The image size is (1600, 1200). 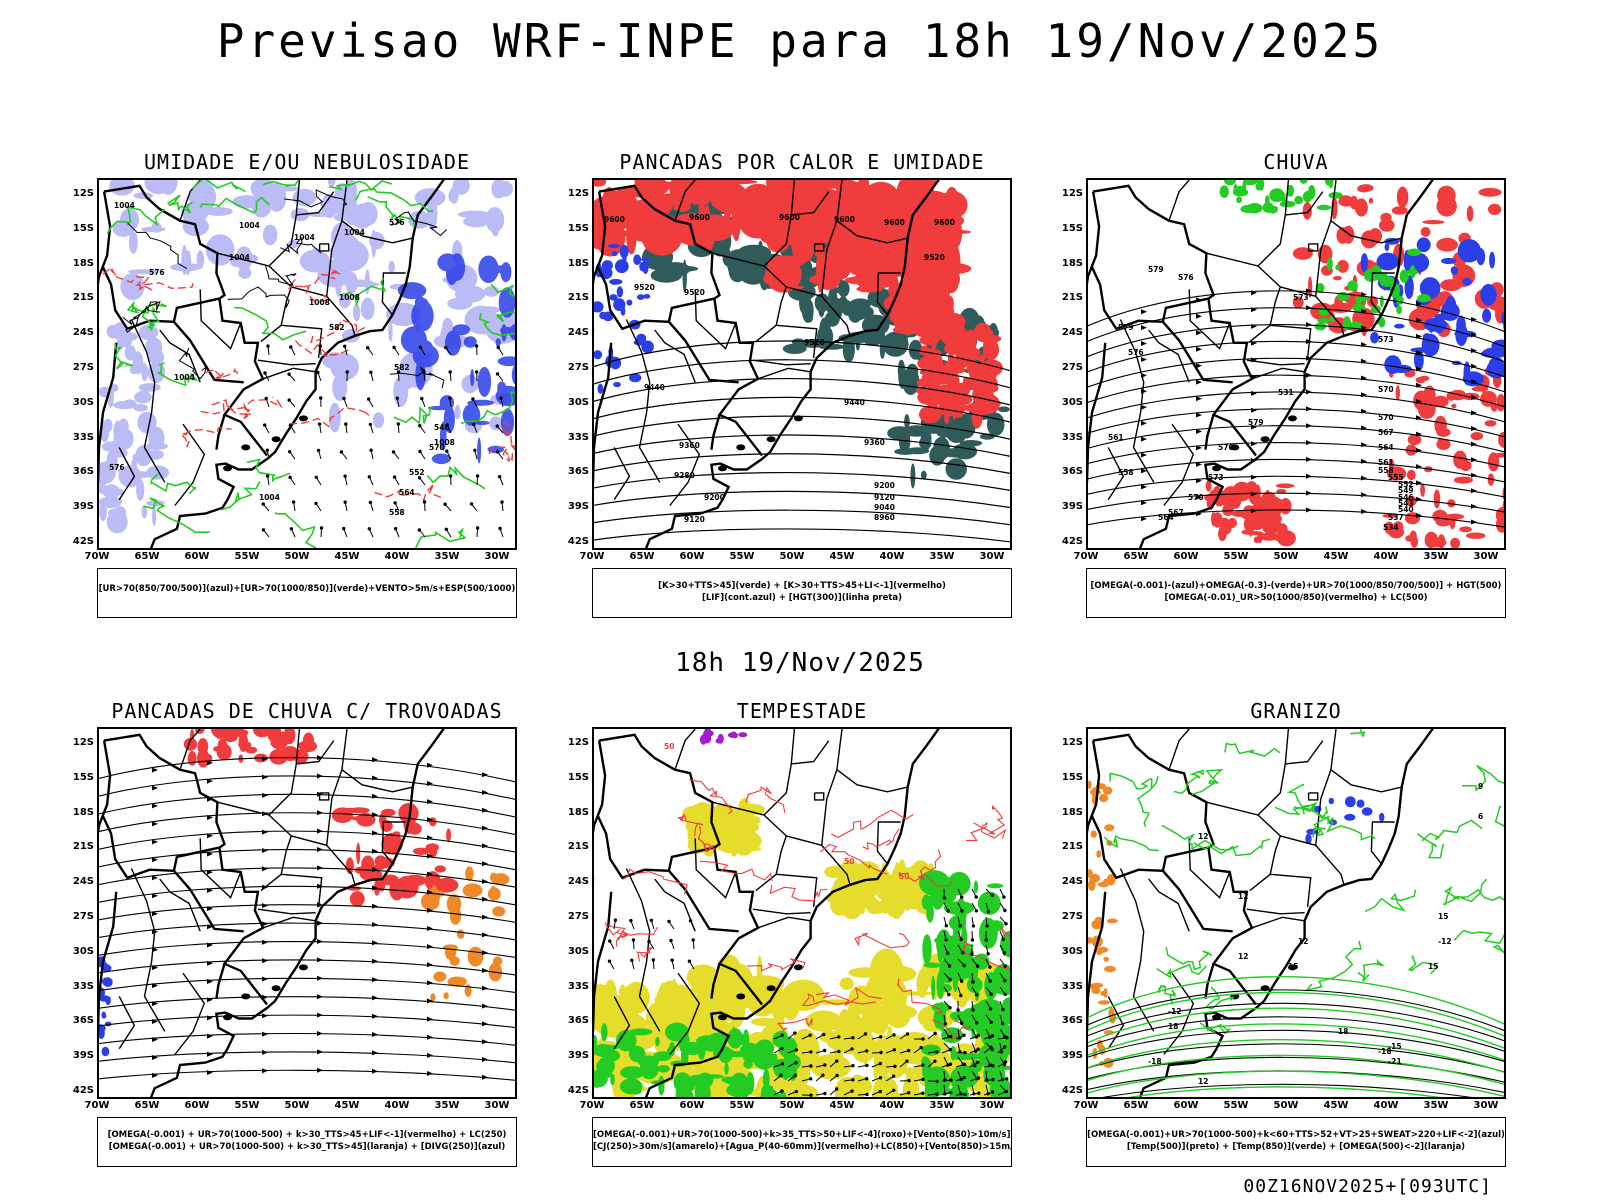 I want to click on panel-title: PANCADAS DE CHUVA C/ TROVOADAS, so click(x=307, y=711).